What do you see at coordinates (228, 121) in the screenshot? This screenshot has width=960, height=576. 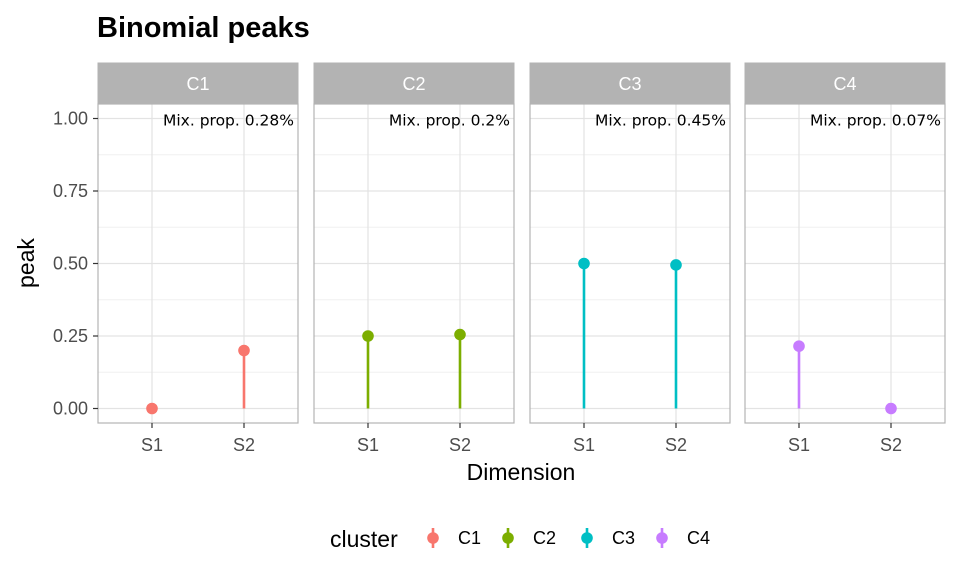 I see `mixing-proportion-annotation: Mix. prop. 0.28%` at bounding box center [228, 121].